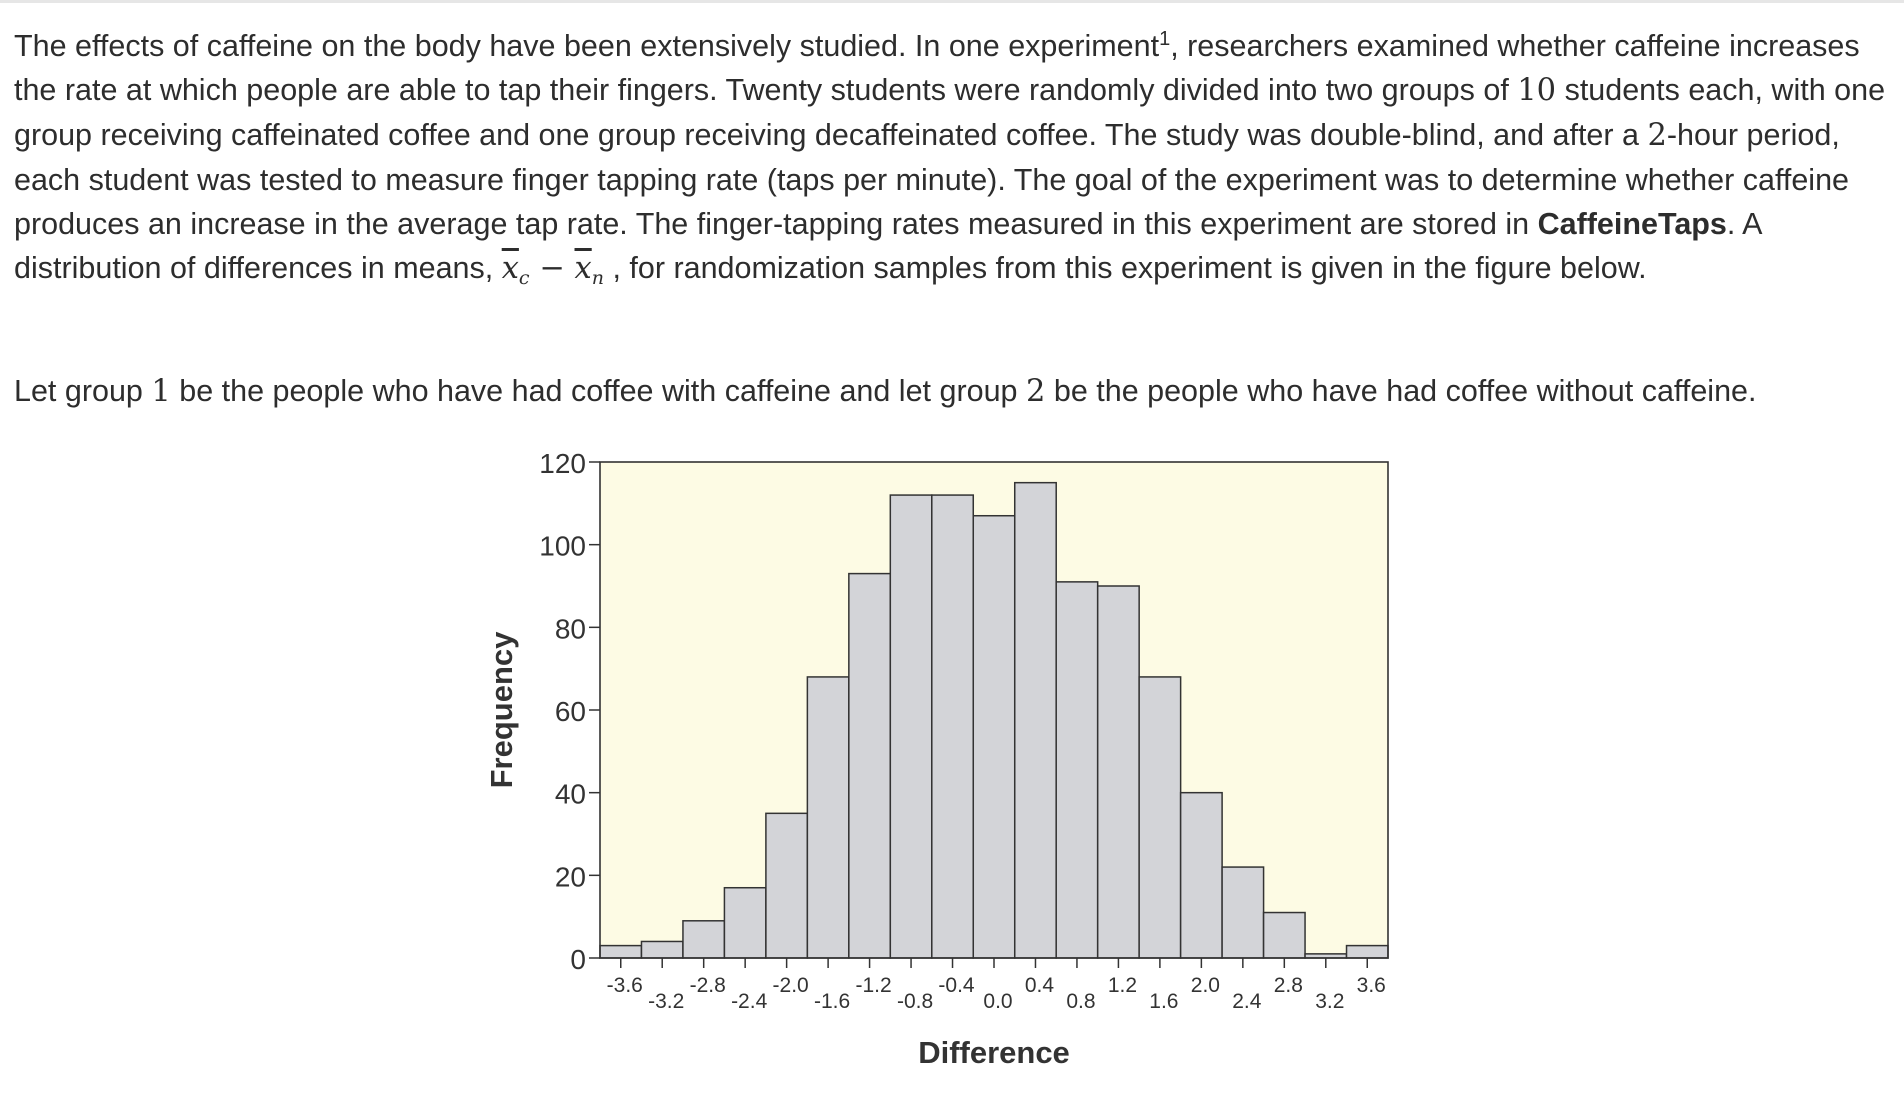  Describe the element at coordinates (570, 711) in the screenshot. I see `y-tick-label: 60` at that location.